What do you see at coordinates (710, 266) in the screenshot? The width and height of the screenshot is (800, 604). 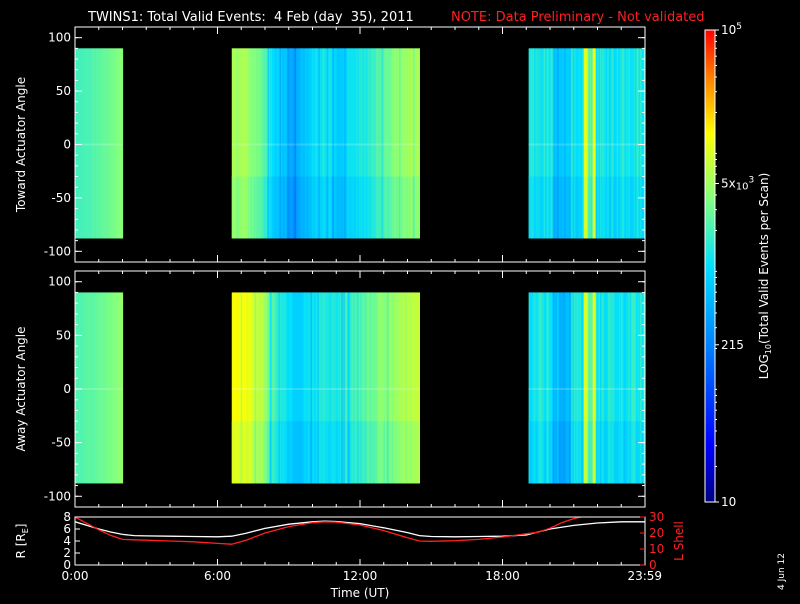 I see `colorbar-gradient` at bounding box center [710, 266].